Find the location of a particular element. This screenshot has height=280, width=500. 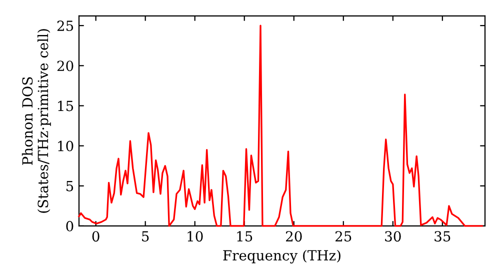

x-tick-label: 25 is located at coordinates (344, 236).